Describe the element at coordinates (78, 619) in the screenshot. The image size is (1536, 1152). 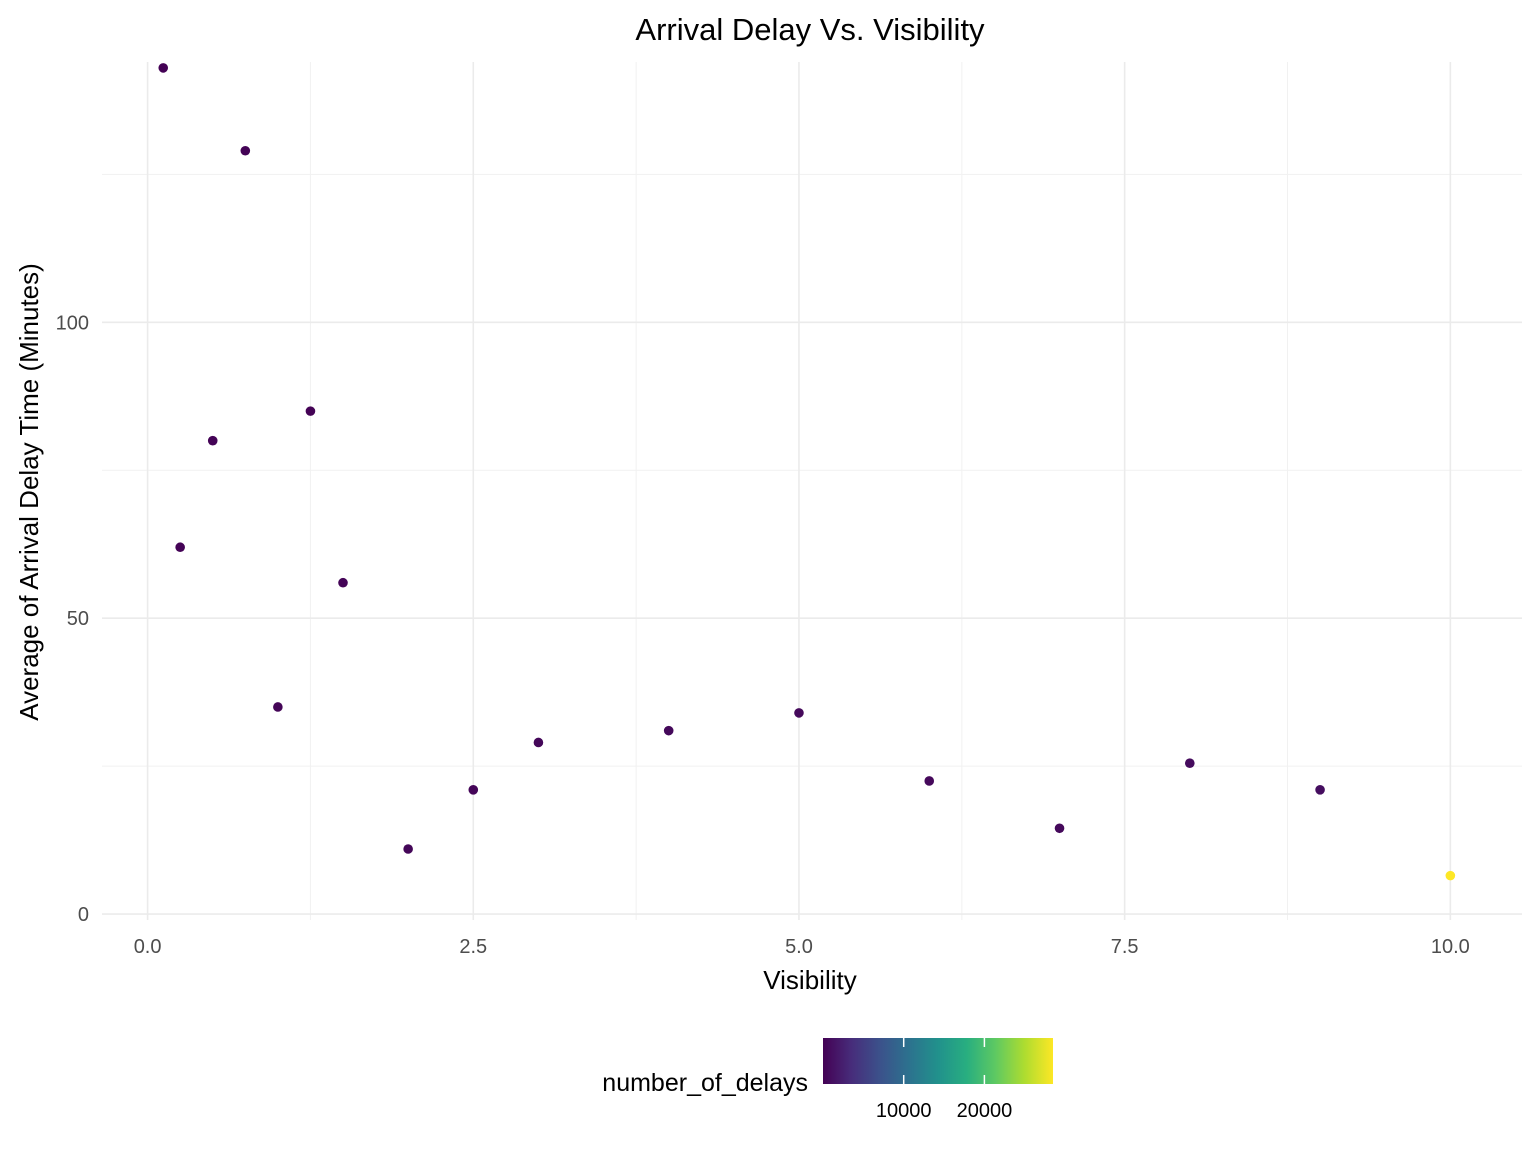
I see `y-tick-label: 50` at that location.